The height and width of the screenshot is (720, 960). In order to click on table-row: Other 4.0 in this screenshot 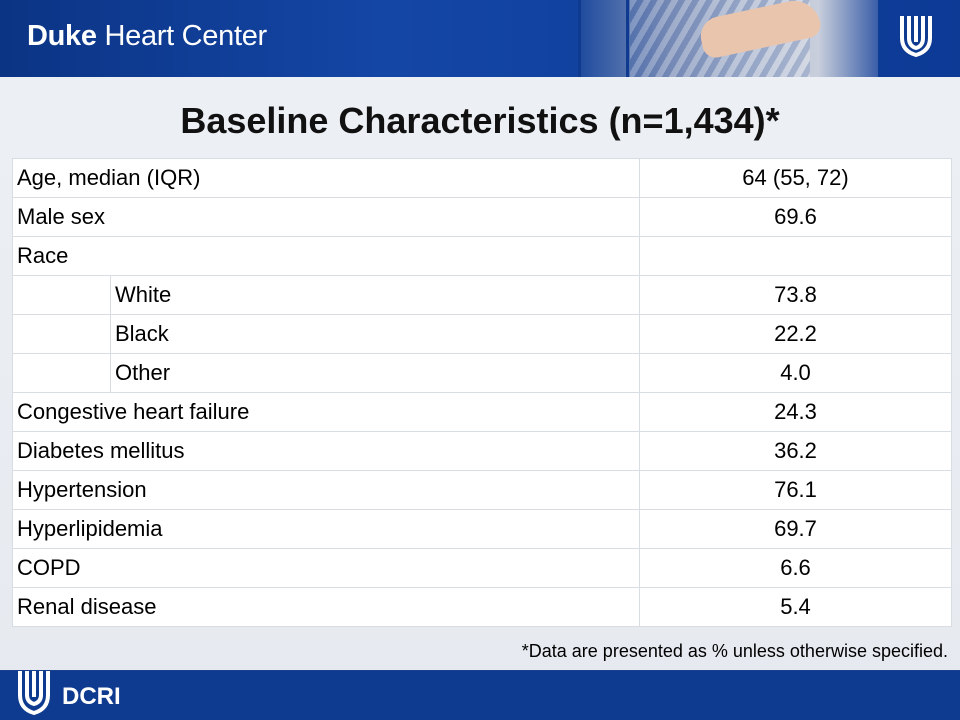, I will do `click(482, 373)`.